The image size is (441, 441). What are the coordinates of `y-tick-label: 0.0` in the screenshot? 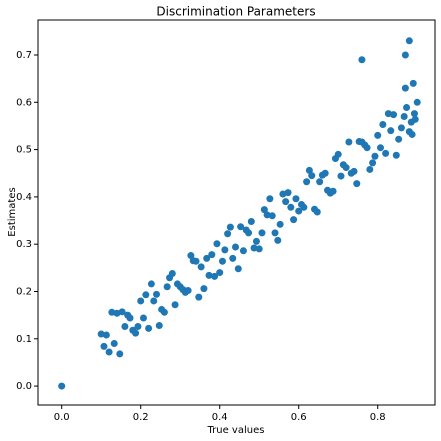 It's located at (24, 386).